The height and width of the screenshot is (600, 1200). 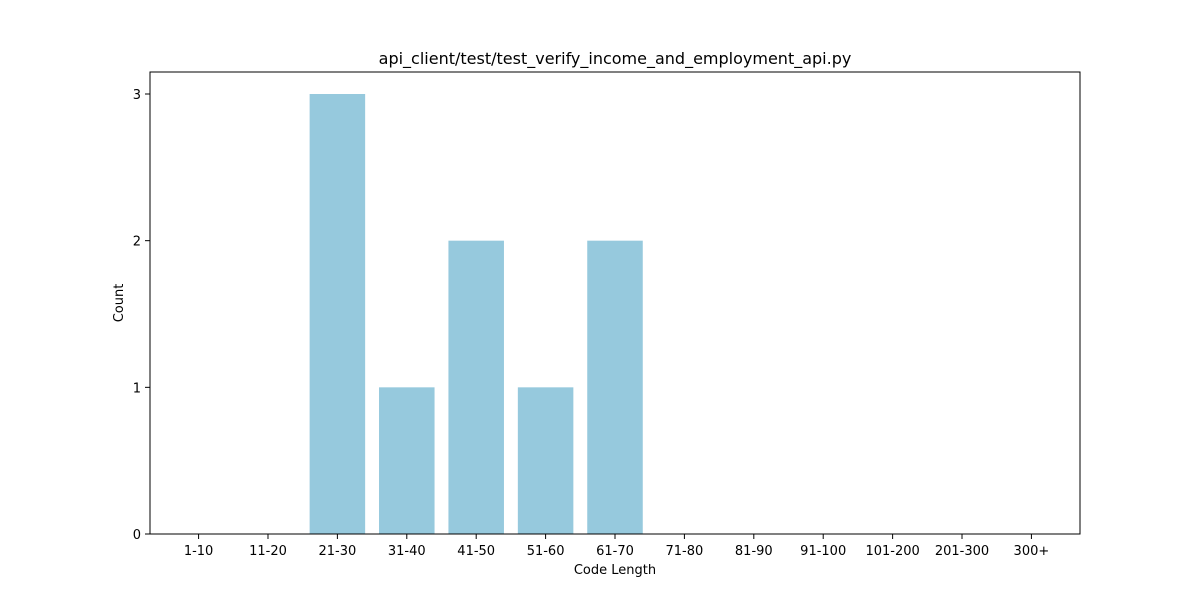 What do you see at coordinates (685, 551) in the screenshot?
I see `x-tick-label: 71-80` at bounding box center [685, 551].